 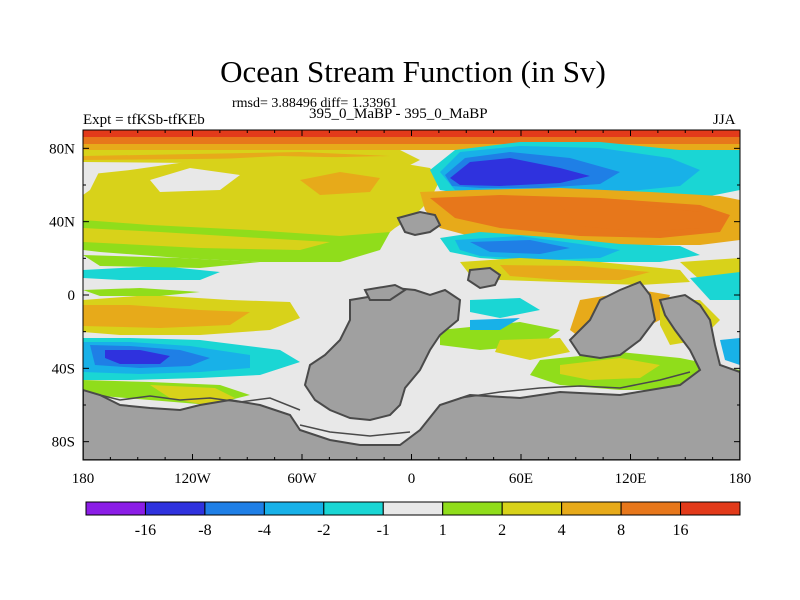 I want to click on landmass-north, so click(x=419, y=223).